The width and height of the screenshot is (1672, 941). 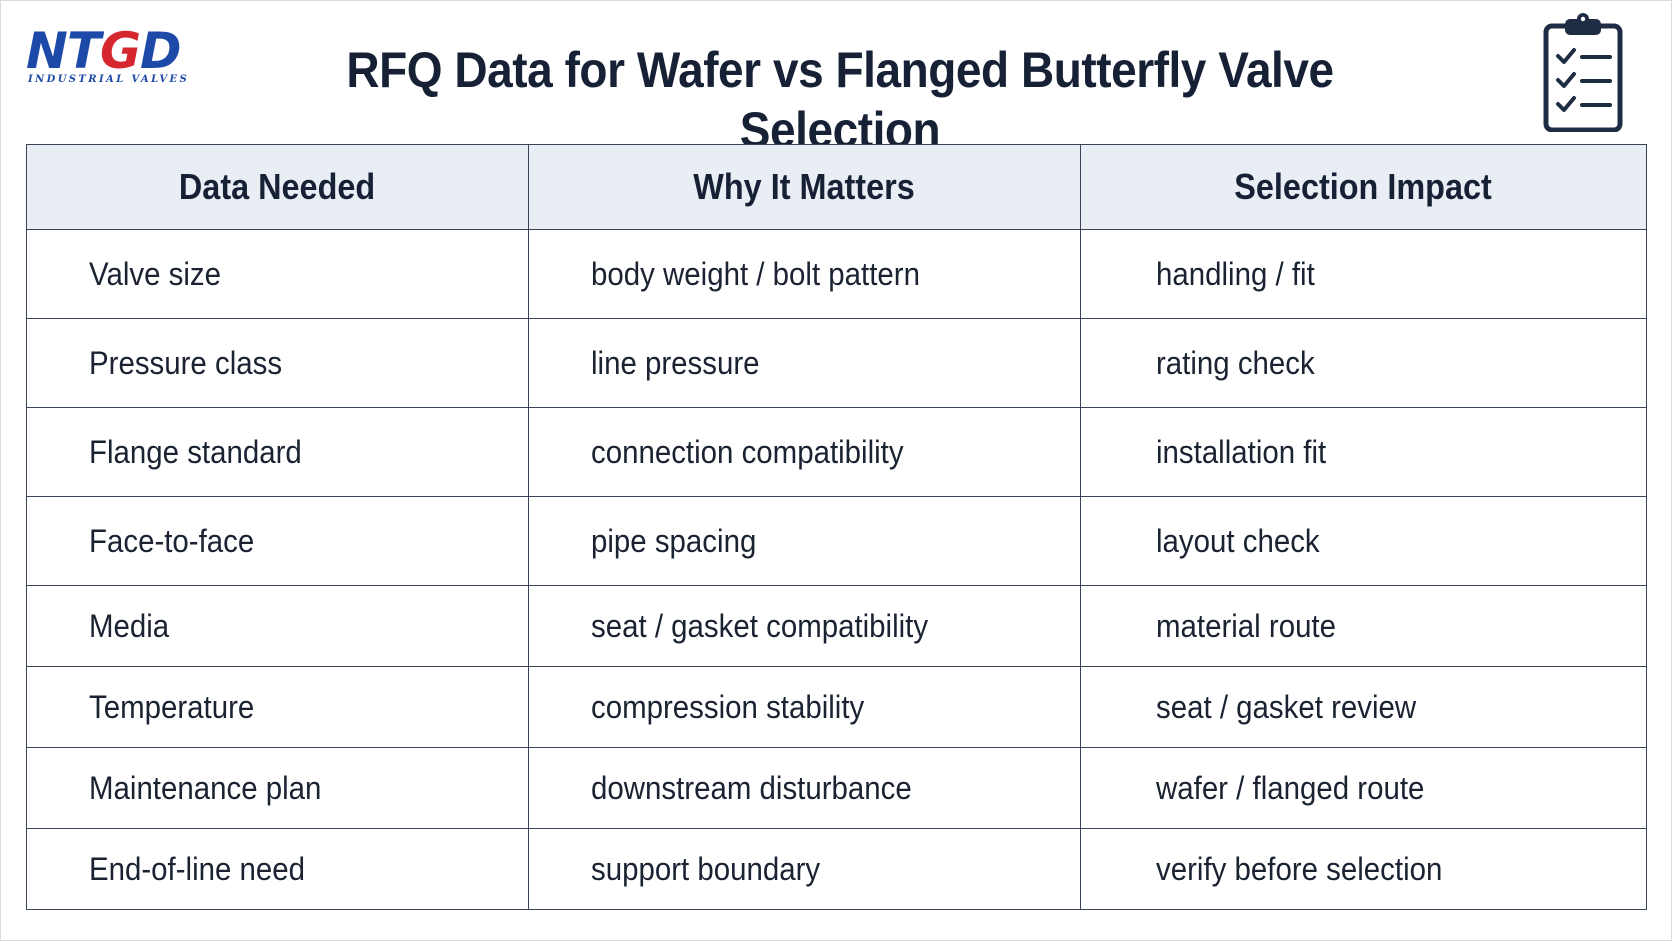 I want to click on cell-why-it-matters: downstream disturbance, so click(x=804, y=788).